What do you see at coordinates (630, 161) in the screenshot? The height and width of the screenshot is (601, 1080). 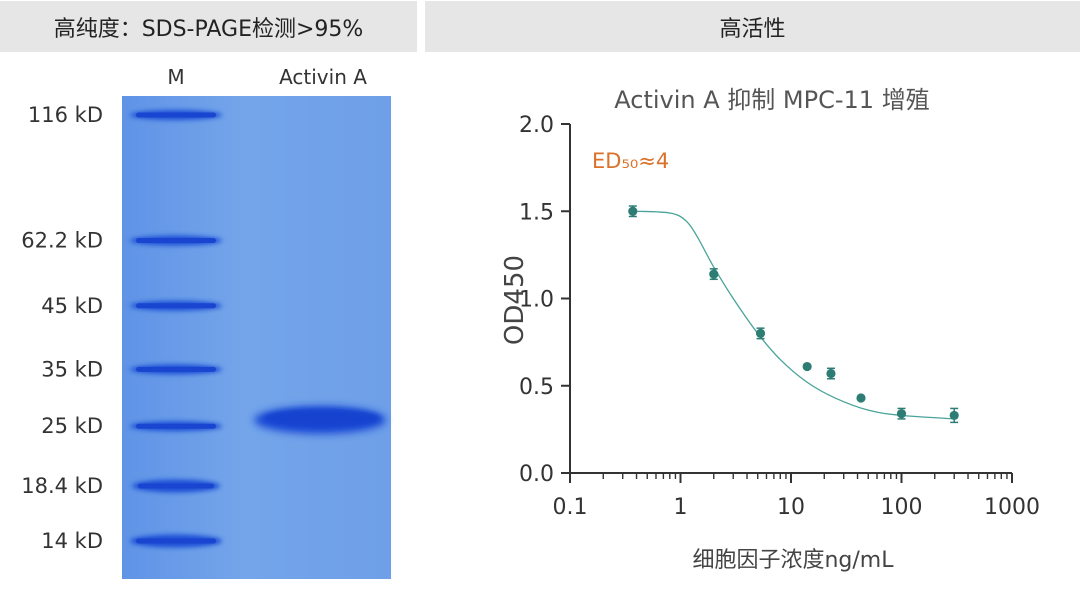 I see `ed50-annotation: ED₅₀≈4` at bounding box center [630, 161].